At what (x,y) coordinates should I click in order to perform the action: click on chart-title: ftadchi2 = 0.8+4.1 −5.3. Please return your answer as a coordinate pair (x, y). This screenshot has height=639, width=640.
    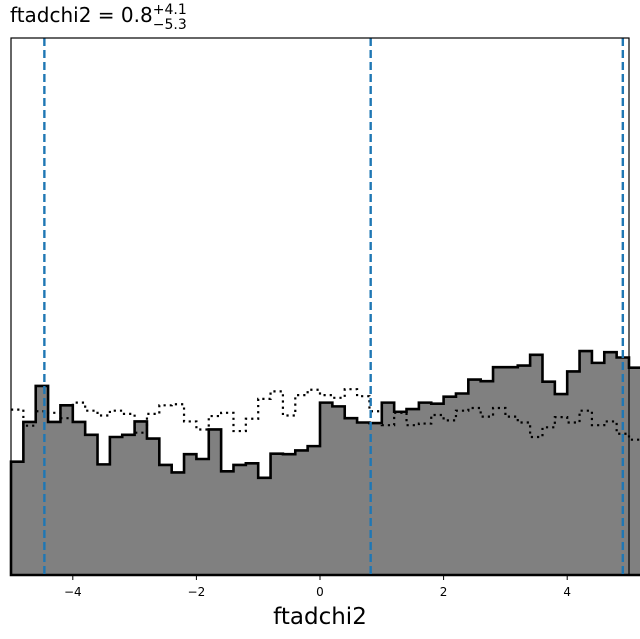
    Looking at the image, I should click on (98, 17).